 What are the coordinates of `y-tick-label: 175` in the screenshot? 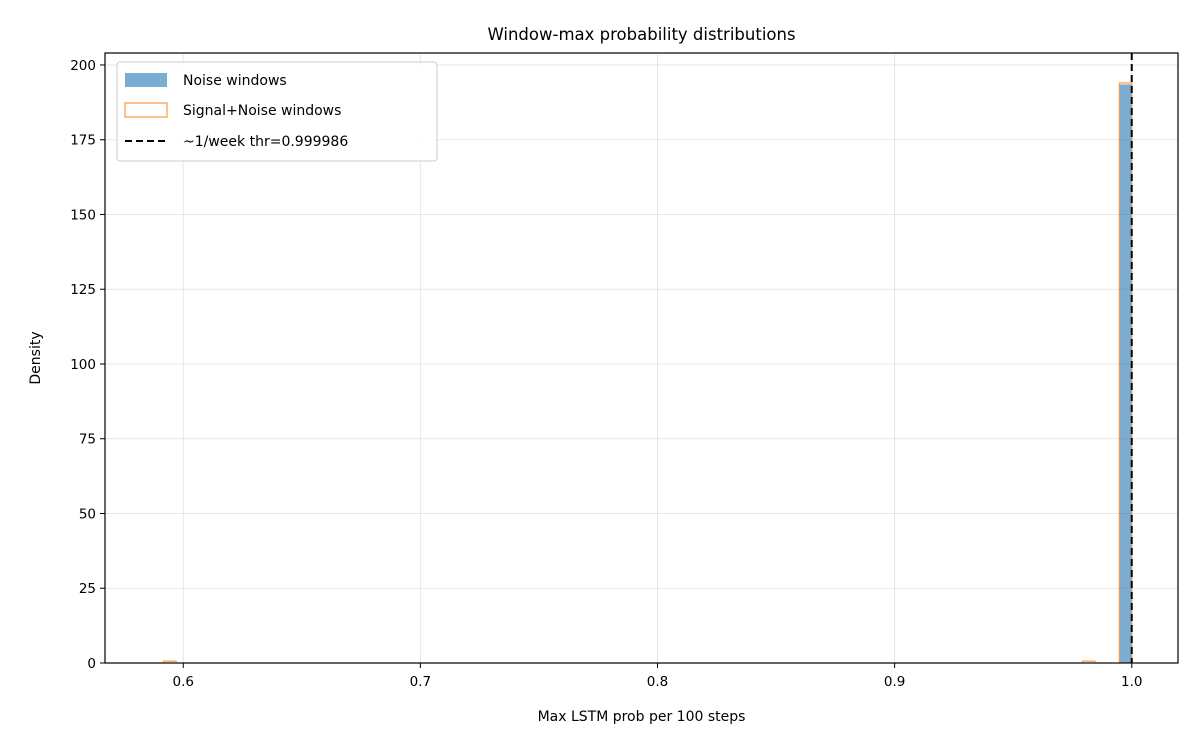 It's located at (83, 141).